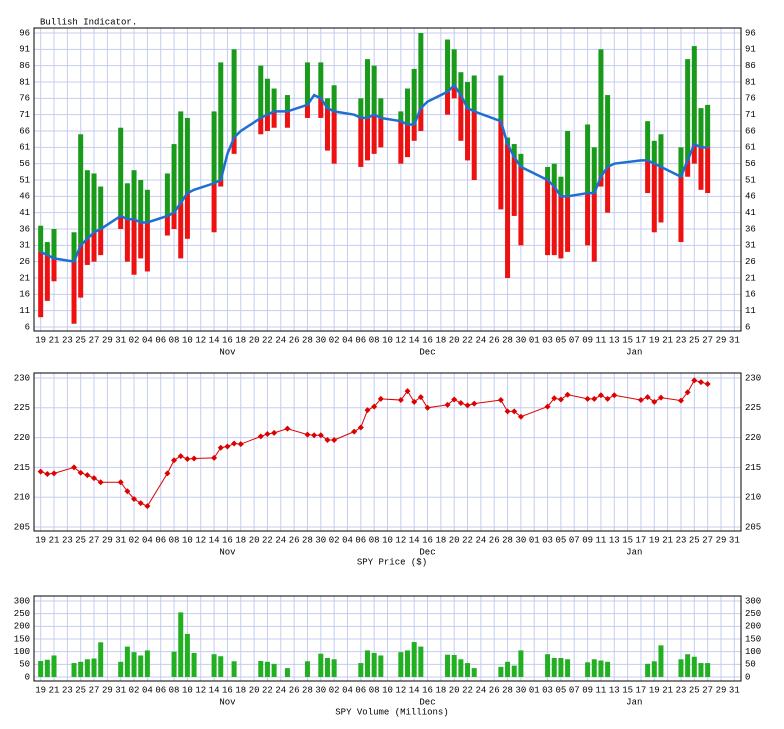 This screenshot has width=784, height=729. Describe the element at coordinates (254, 340) in the screenshot. I see `x-tick-label: 20` at that location.